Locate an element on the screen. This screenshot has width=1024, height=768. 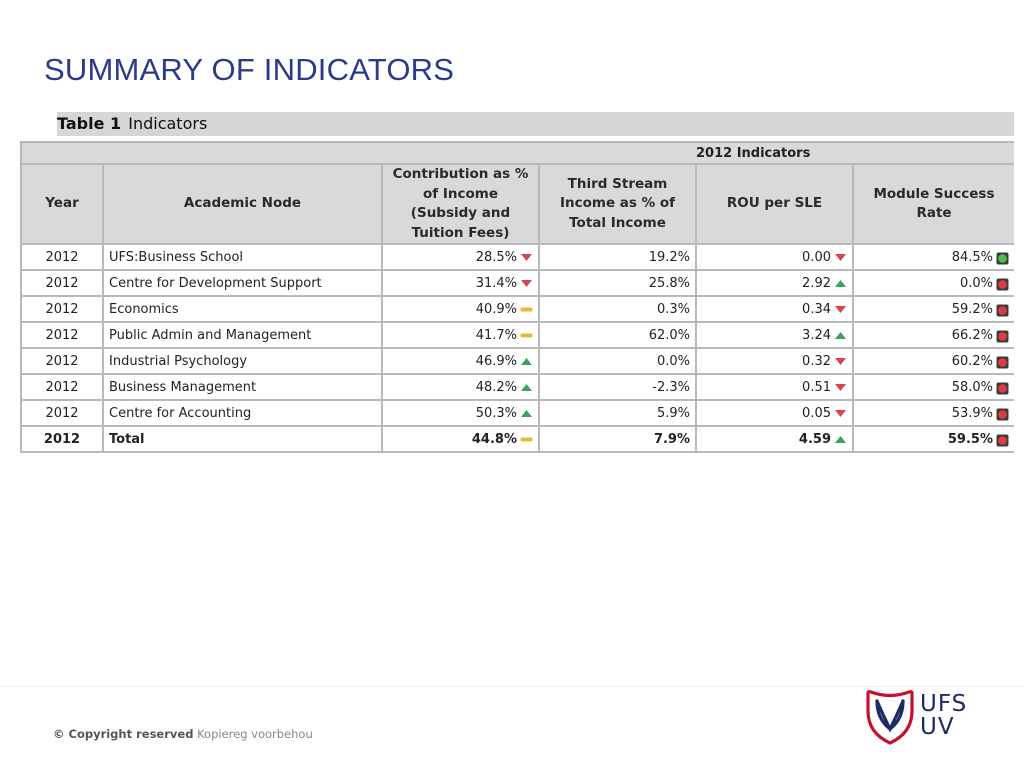
cell-module-success-value: 60.2% is located at coordinates (972, 361).